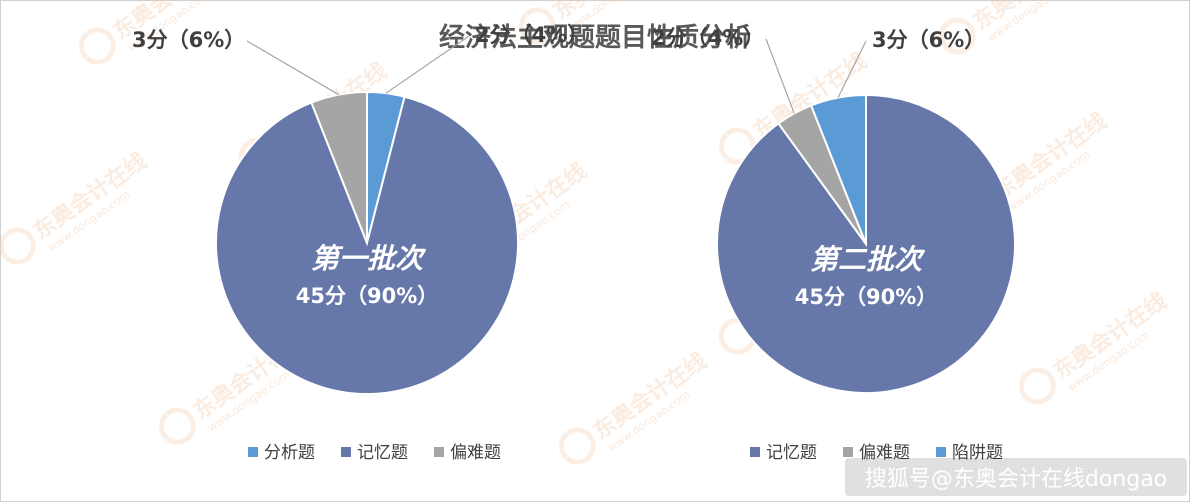  Describe the element at coordinates (866, 297) in the screenshot. I see `pie-2-label-记忆题: 45分（90%）` at that location.